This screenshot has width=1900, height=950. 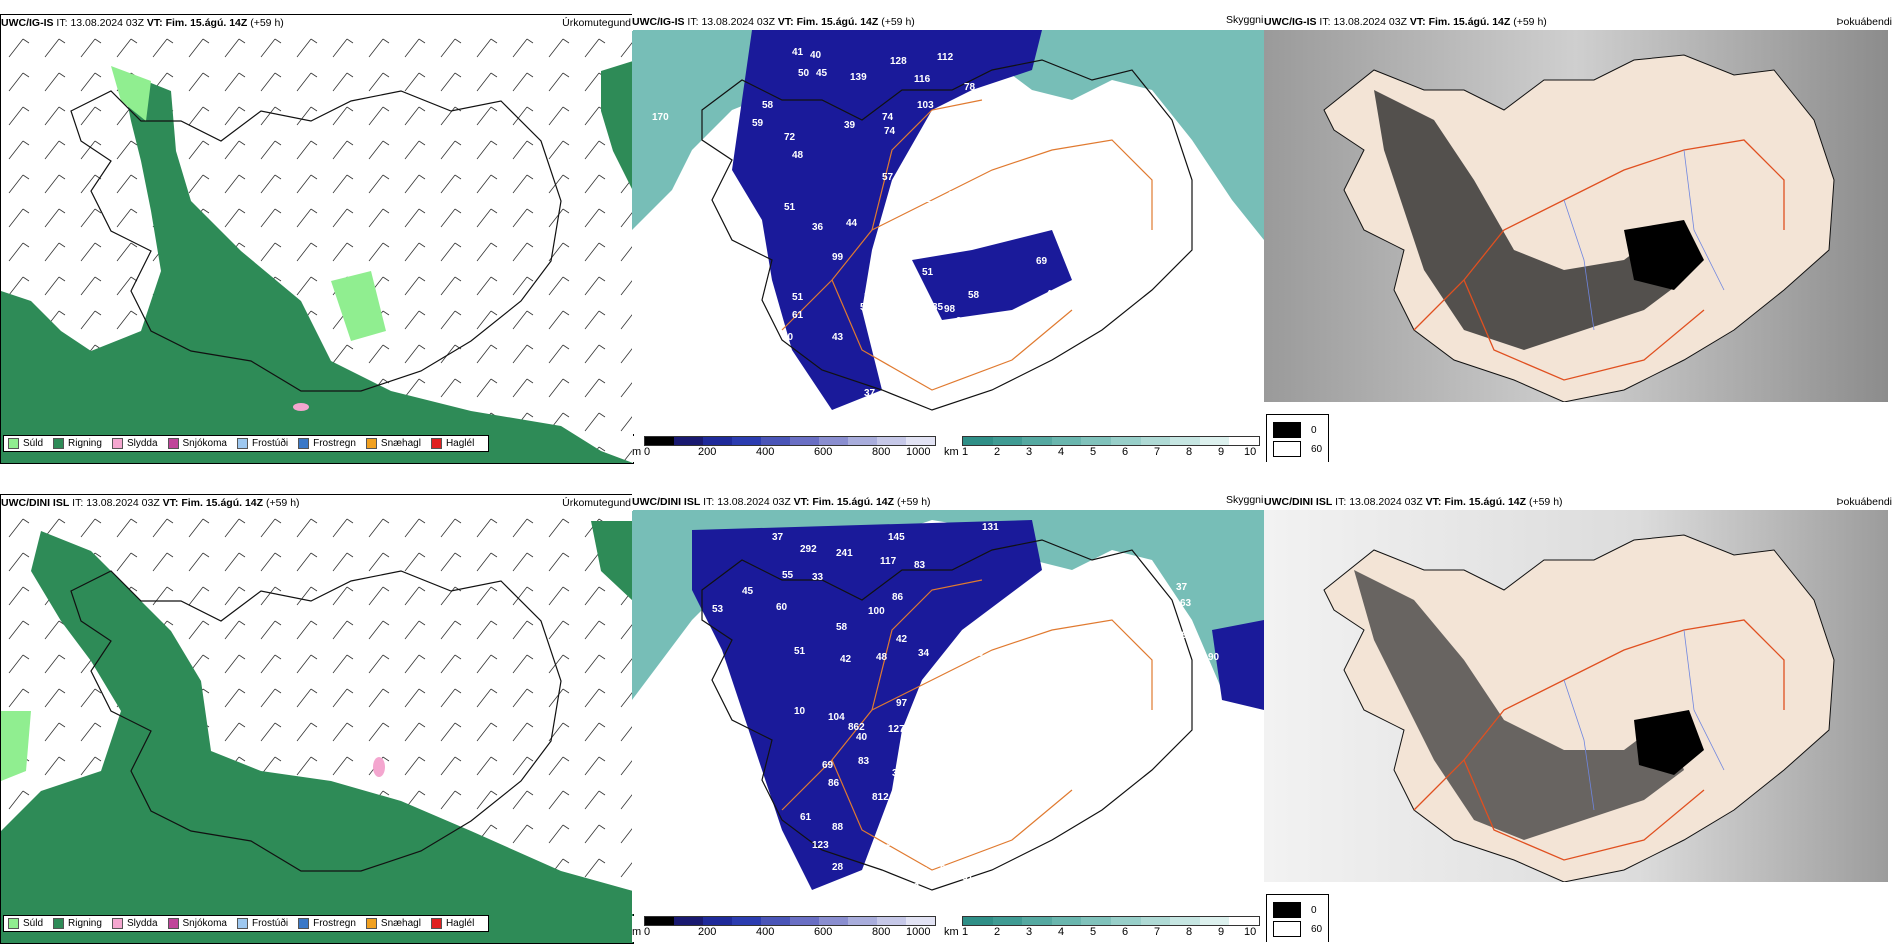 I want to click on ceiling-height-label: 145, so click(x=896, y=537).